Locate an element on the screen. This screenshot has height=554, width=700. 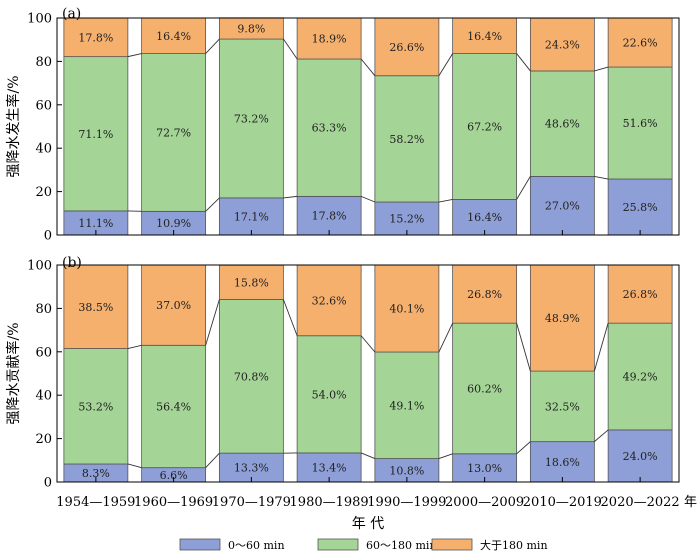
segment-value-label: 18.9% is located at coordinates (329, 39).